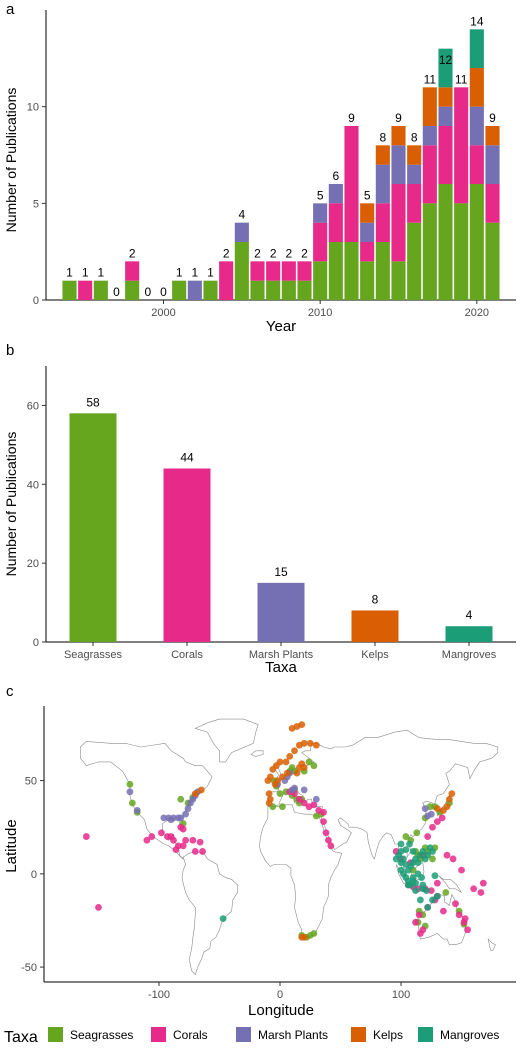  Describe the element at coordinates (492, 261) in the screenshot. I see `bar-seagrasses-2021` at that location.